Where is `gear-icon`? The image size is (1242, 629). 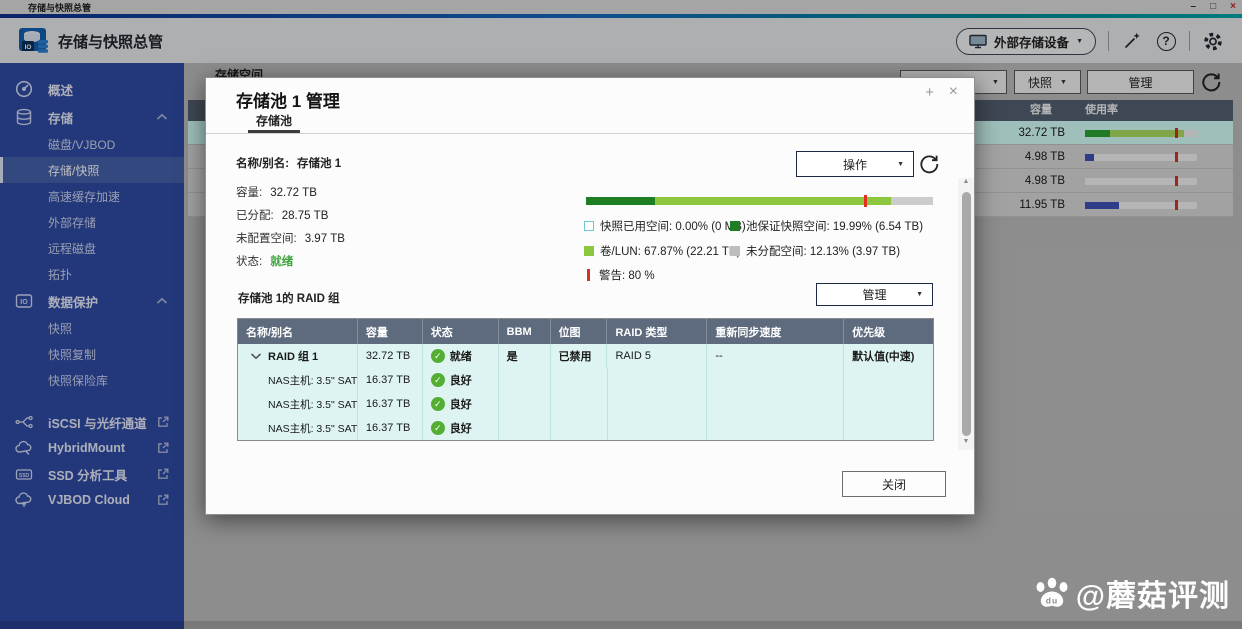
gear-icon is located at coordinates (1213, 41).